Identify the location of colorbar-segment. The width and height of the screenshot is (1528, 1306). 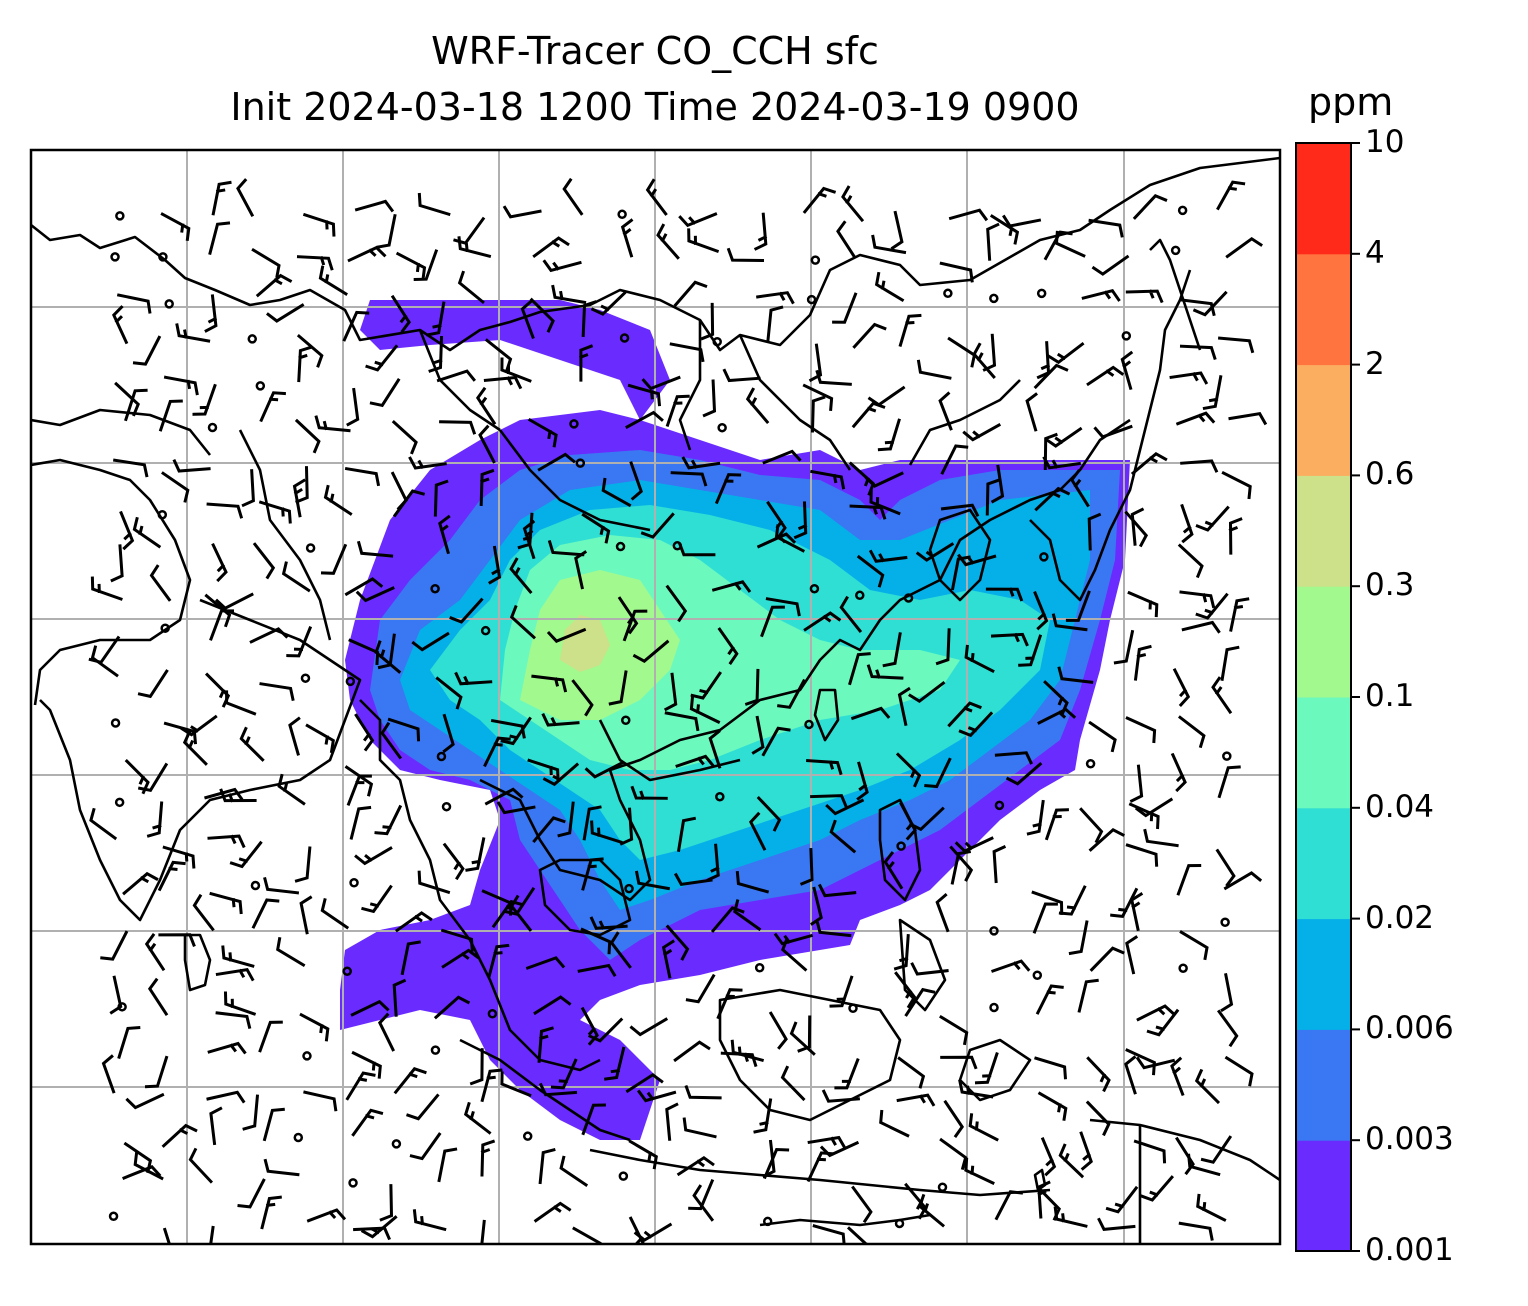
(1323, 531).